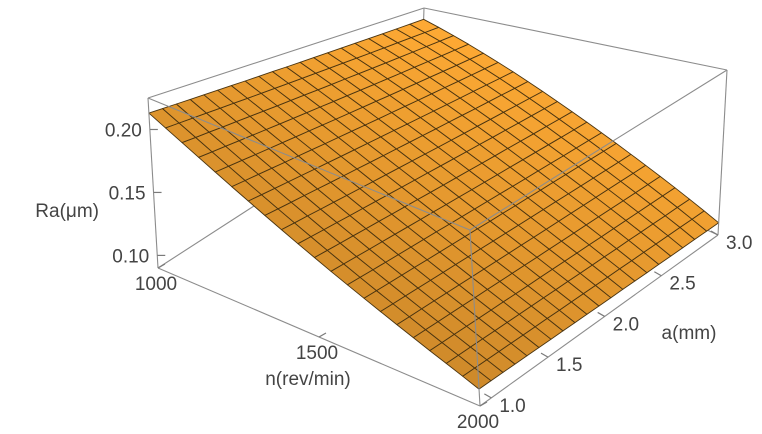  What do you see at coordinates (308, 379) in the screenshot?
I see `x-axis-title: n(rev/min)` at bounding box center [308, 379].